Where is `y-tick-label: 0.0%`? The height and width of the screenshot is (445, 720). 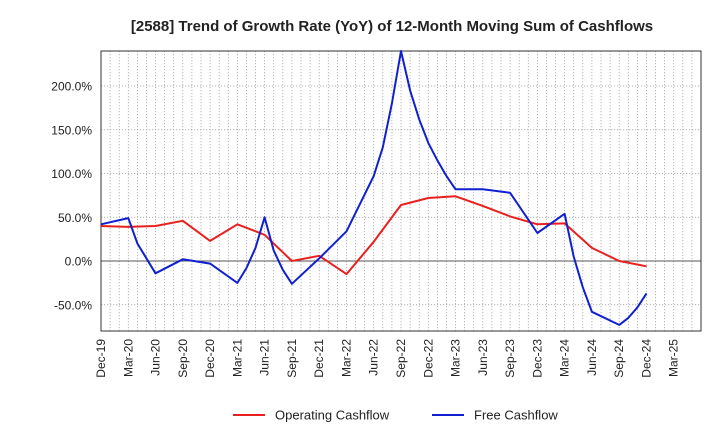 y-tick-label: 0.0% is located at coordinates (79, 262).